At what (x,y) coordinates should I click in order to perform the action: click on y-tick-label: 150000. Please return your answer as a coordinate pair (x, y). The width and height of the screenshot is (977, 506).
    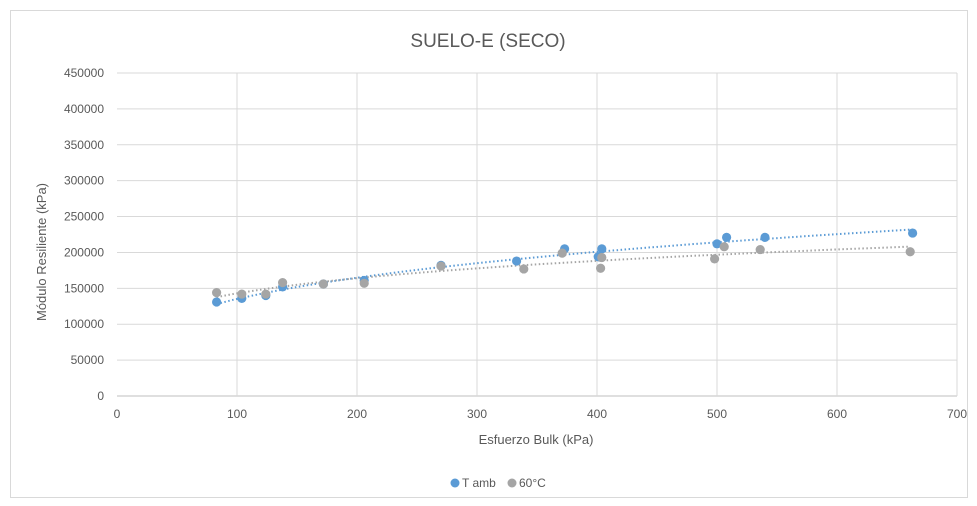
    Looking at the image, I should click on (84, 288).